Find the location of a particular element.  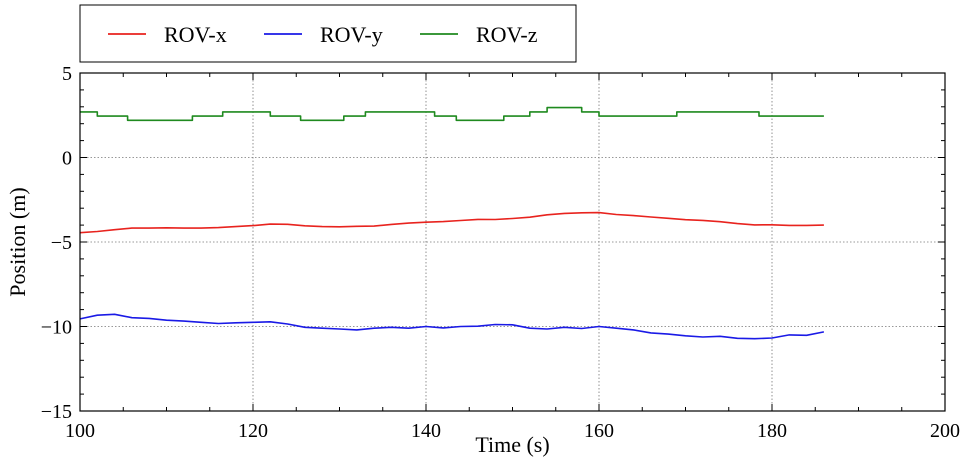

series-line-rov-x is located at coordinates (451, 222).